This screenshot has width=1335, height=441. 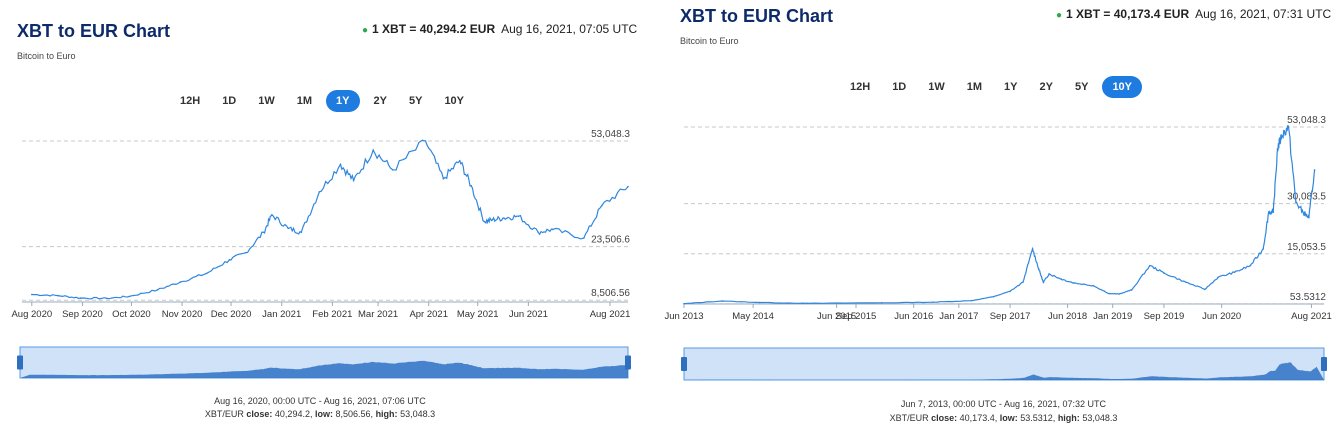 What do you see at coordinates (378, 314) in the screenshot?
I see `x-tick-label: Mar 2021` at bounding box center [378, 314].